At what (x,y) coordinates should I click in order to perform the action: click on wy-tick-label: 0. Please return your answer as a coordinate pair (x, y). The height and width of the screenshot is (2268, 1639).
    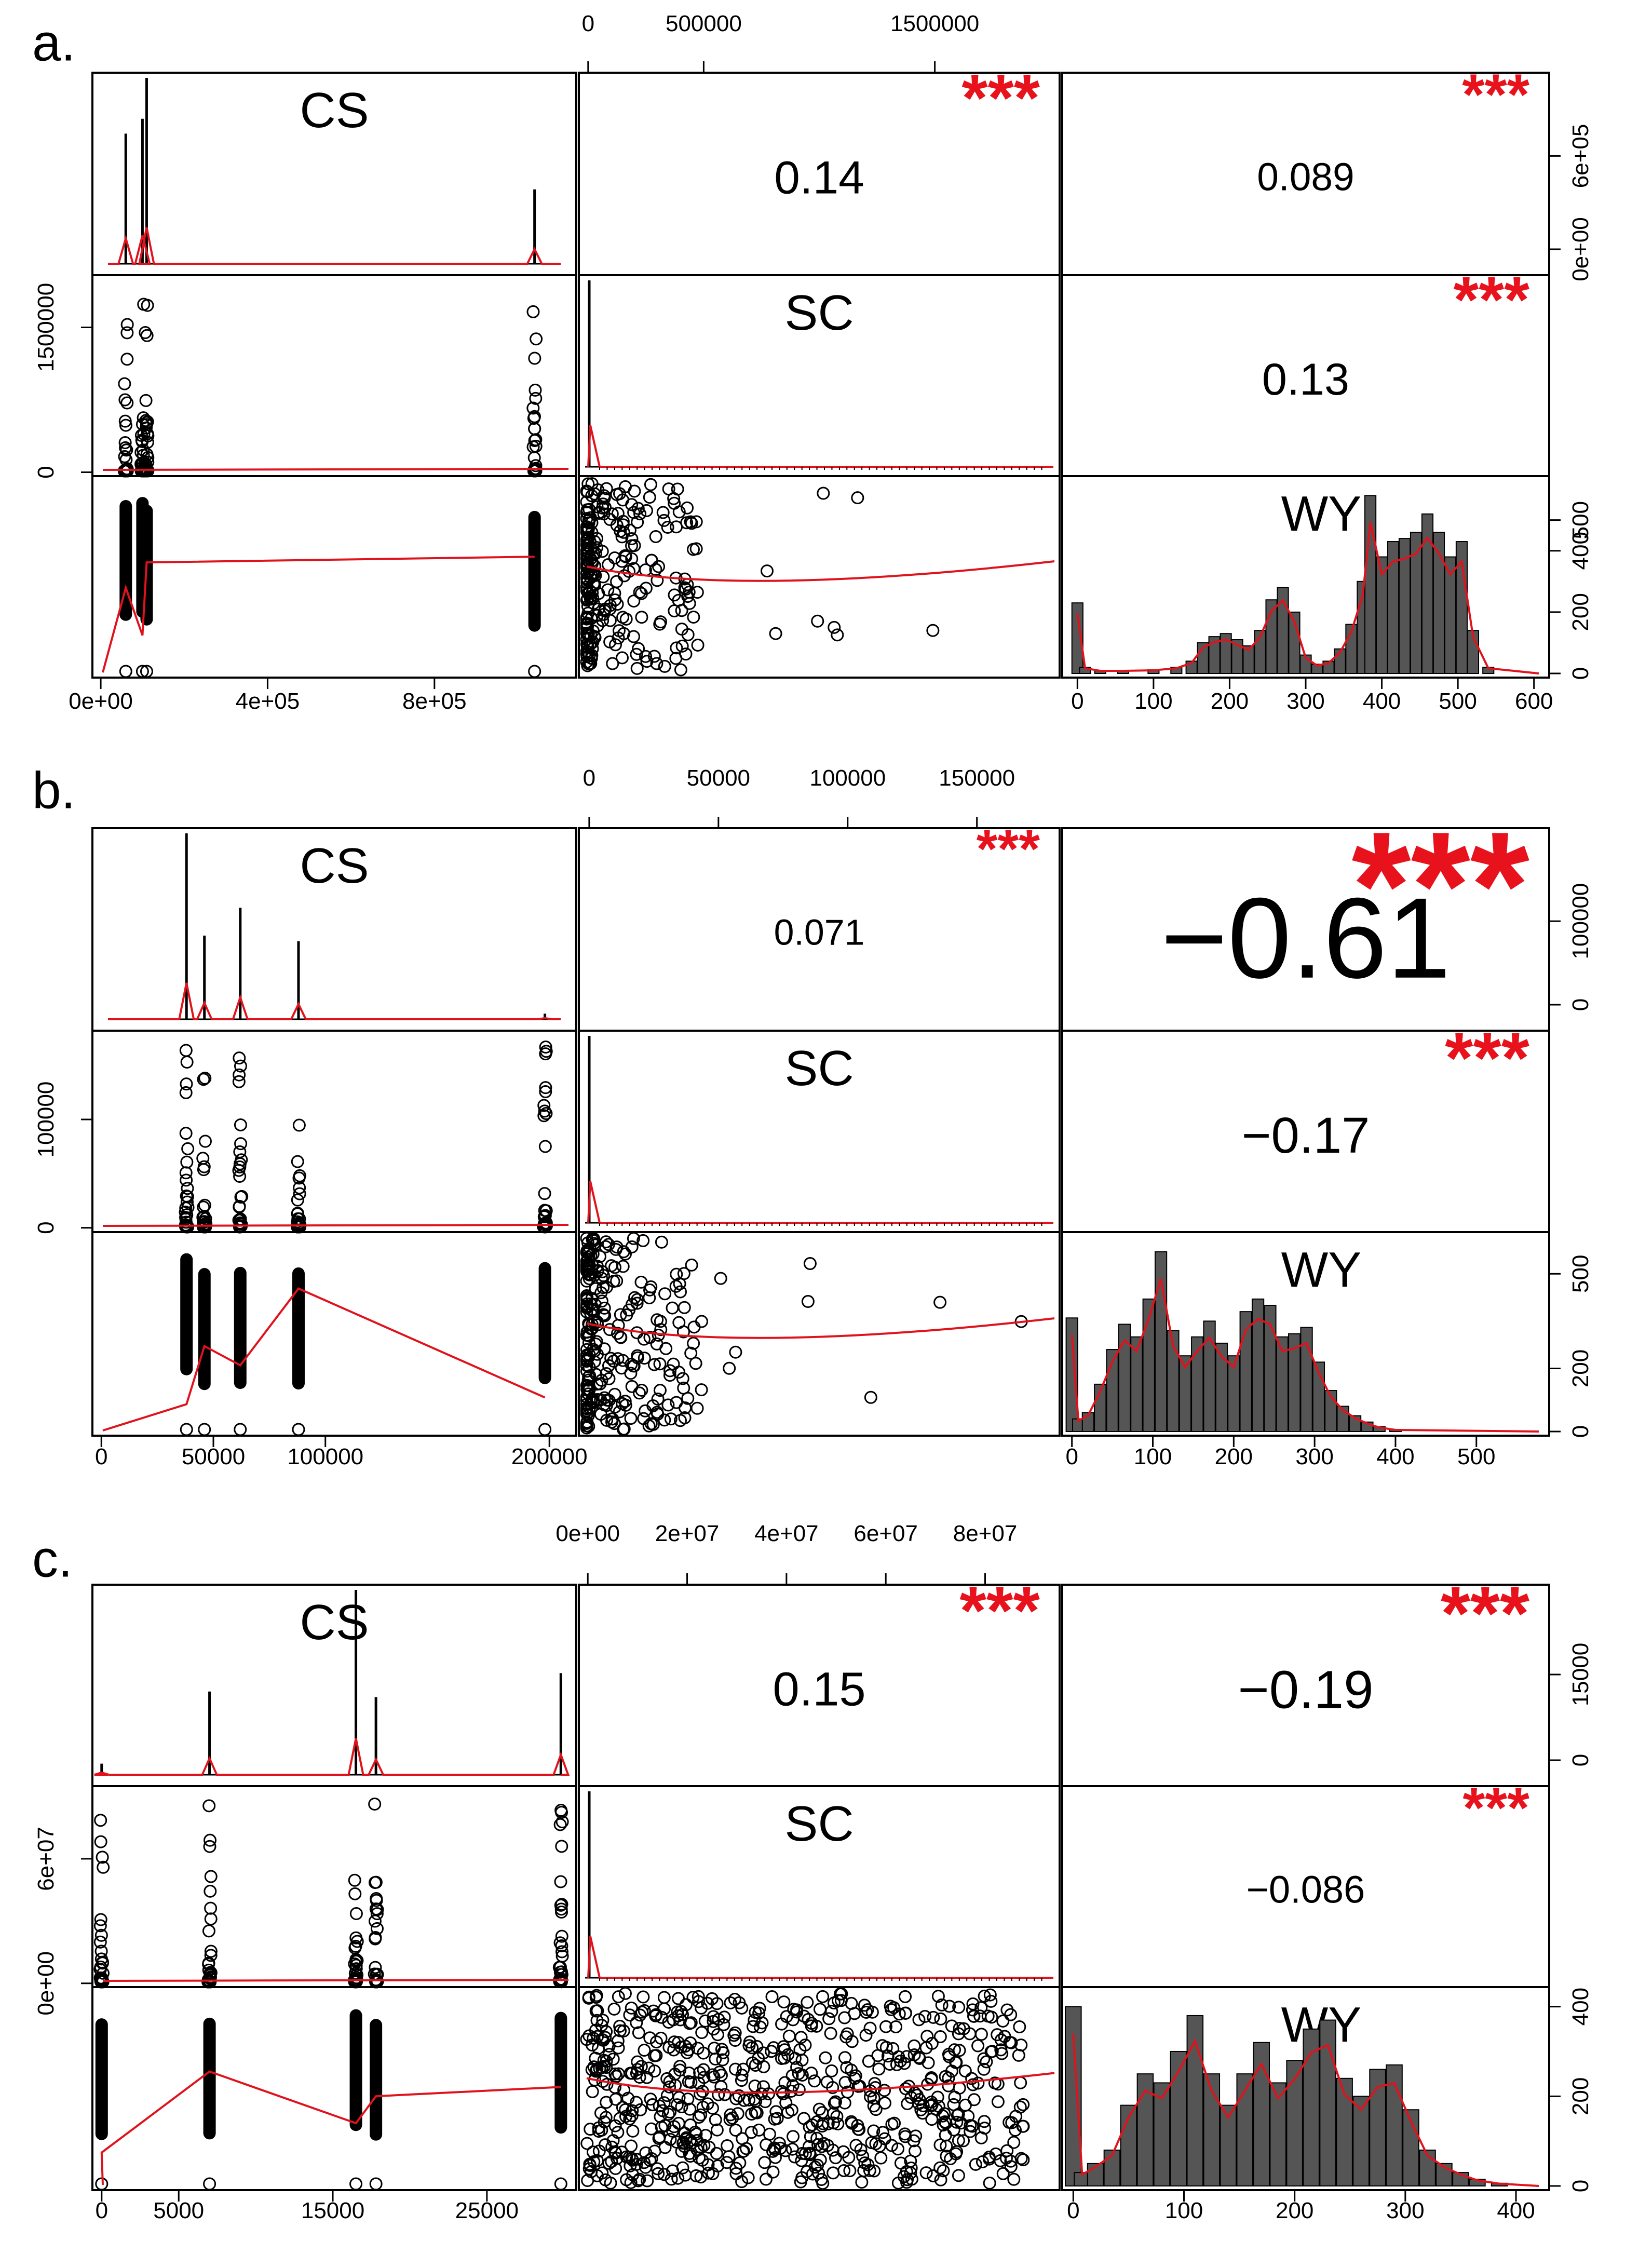
    Looking at the image, I should click on (1071, 1456).